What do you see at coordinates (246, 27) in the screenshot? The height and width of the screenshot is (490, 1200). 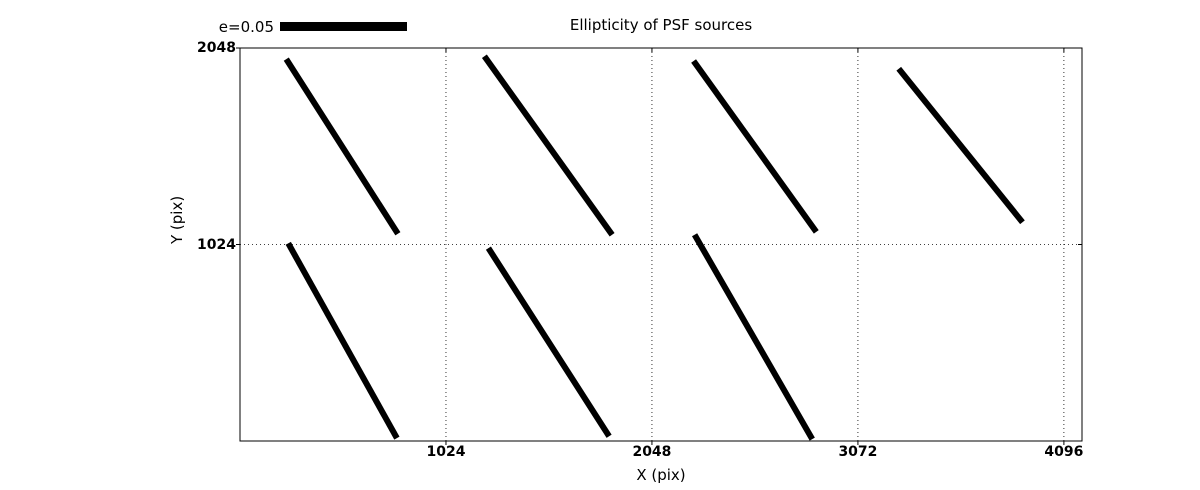 I see `legend-label: e=0.05` at bounding box center [246, 27].